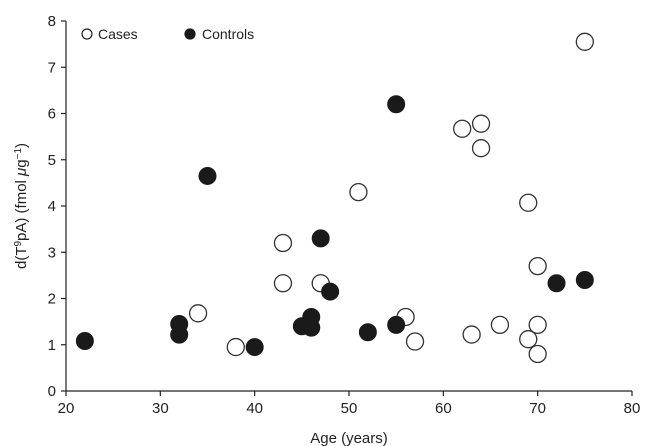  I want to click on y-tick-label: 4, so click(52, 206).